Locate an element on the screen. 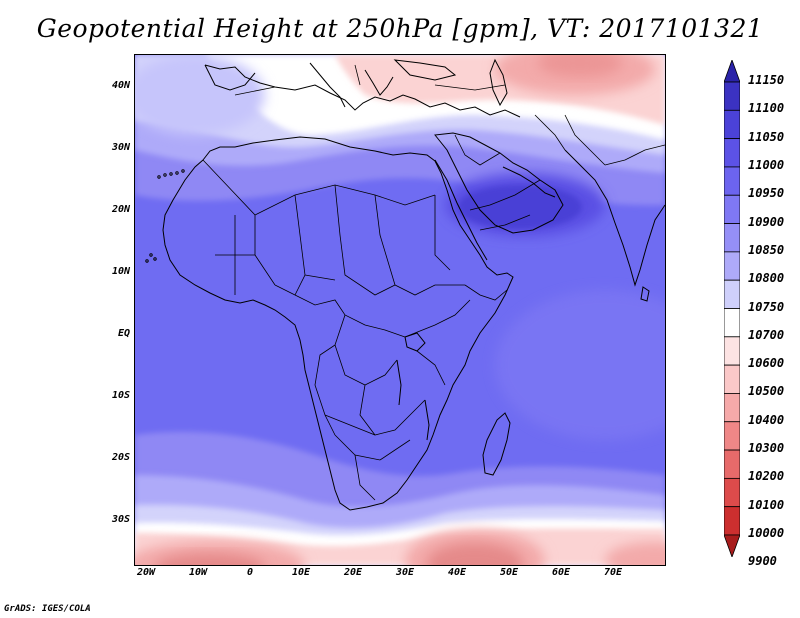  lon-label: 10W is located at coordinates (198, 572).